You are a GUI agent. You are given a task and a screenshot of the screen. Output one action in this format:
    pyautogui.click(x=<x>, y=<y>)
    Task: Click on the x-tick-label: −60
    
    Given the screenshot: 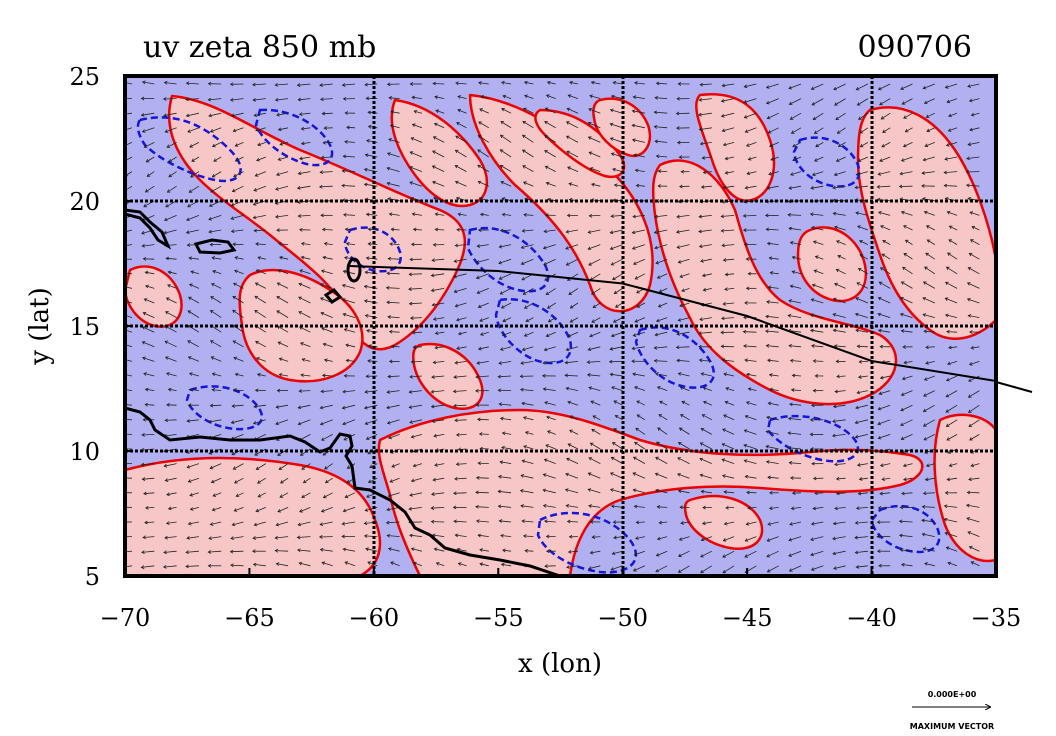 What is the action you would take?
    pyautogui.click(x=374, y=618)
    